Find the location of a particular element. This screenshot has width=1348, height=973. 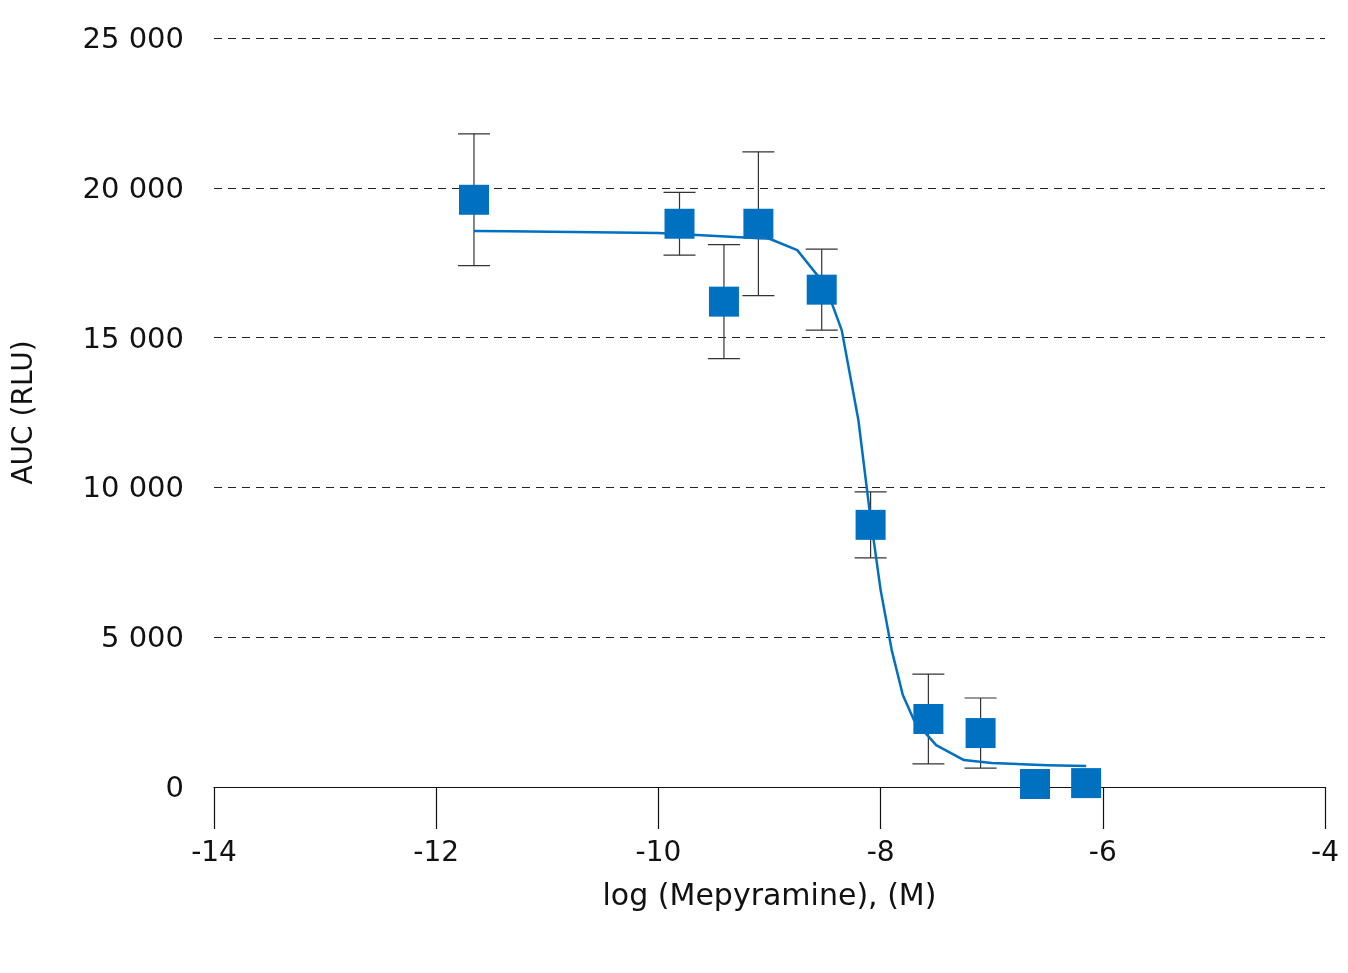

y-tick-label: 0 is located at coordinates (174, 787).